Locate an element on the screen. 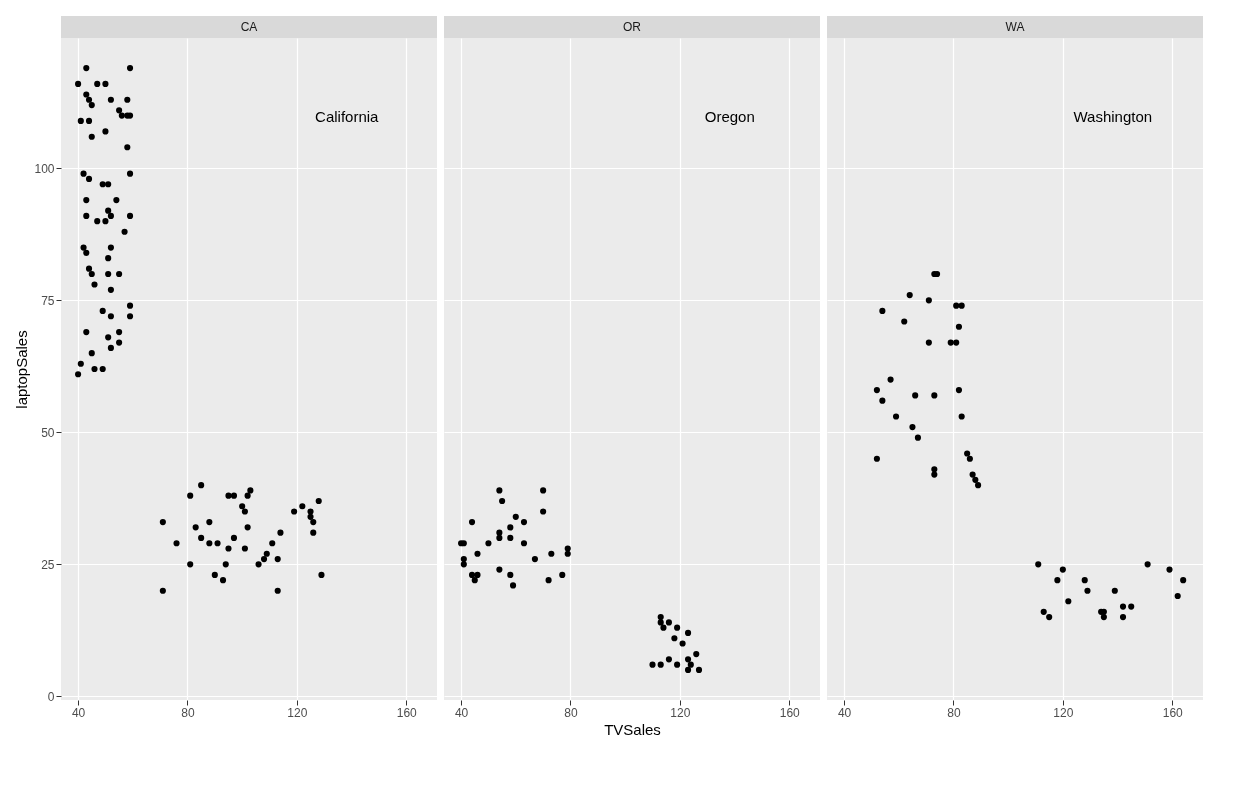 Image resolution: width=1236 pixels, height=795 pixels. chart-title: WA is located at coordinates (1015, 27).